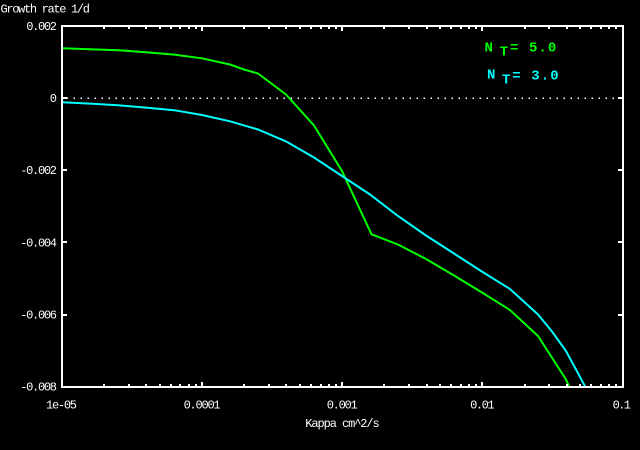 Image resolution: width=640 pixels, height=450 pixels. I want to click on svg-text: 1e-05, so click(61, 405).